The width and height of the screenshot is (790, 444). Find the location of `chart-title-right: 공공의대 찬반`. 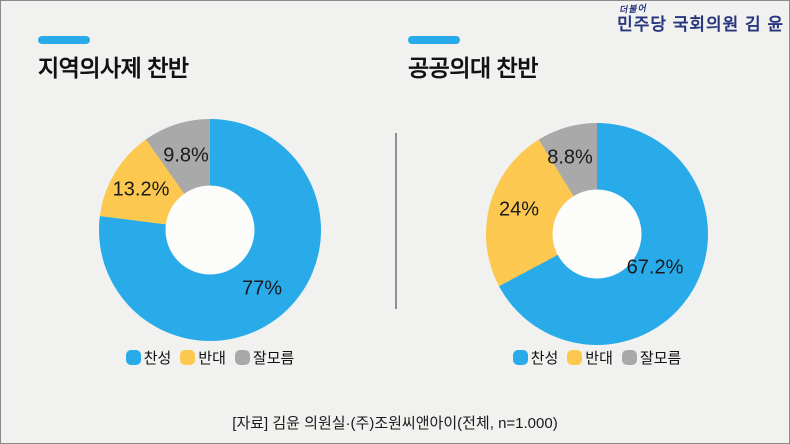

chart-title-right: 공공의대 찬반 is located at coordinates (473, 68).